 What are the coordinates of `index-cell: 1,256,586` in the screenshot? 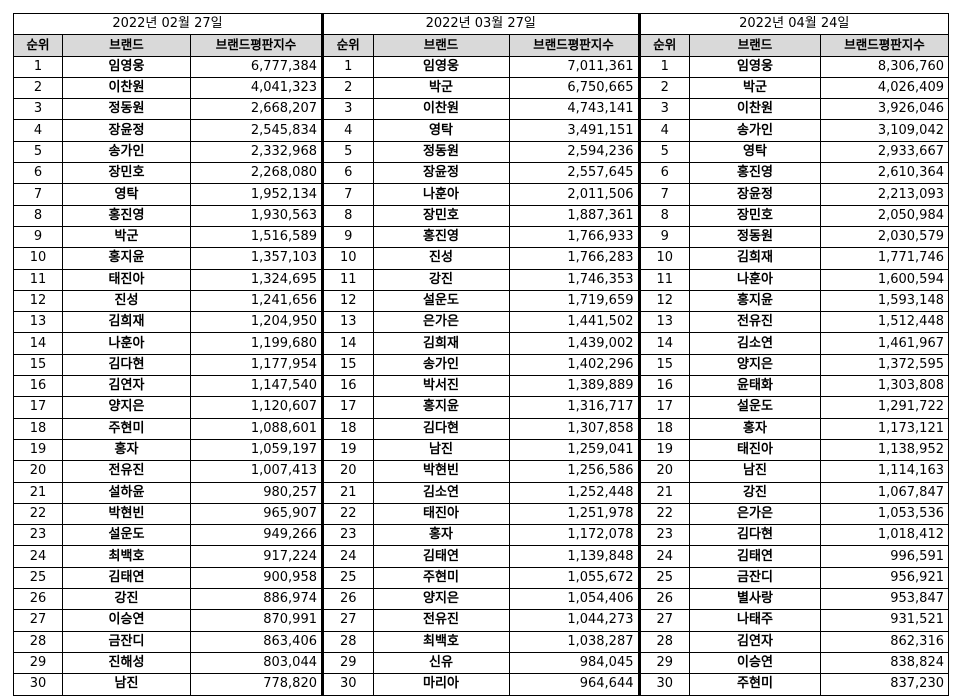 It's located at (573, 471).